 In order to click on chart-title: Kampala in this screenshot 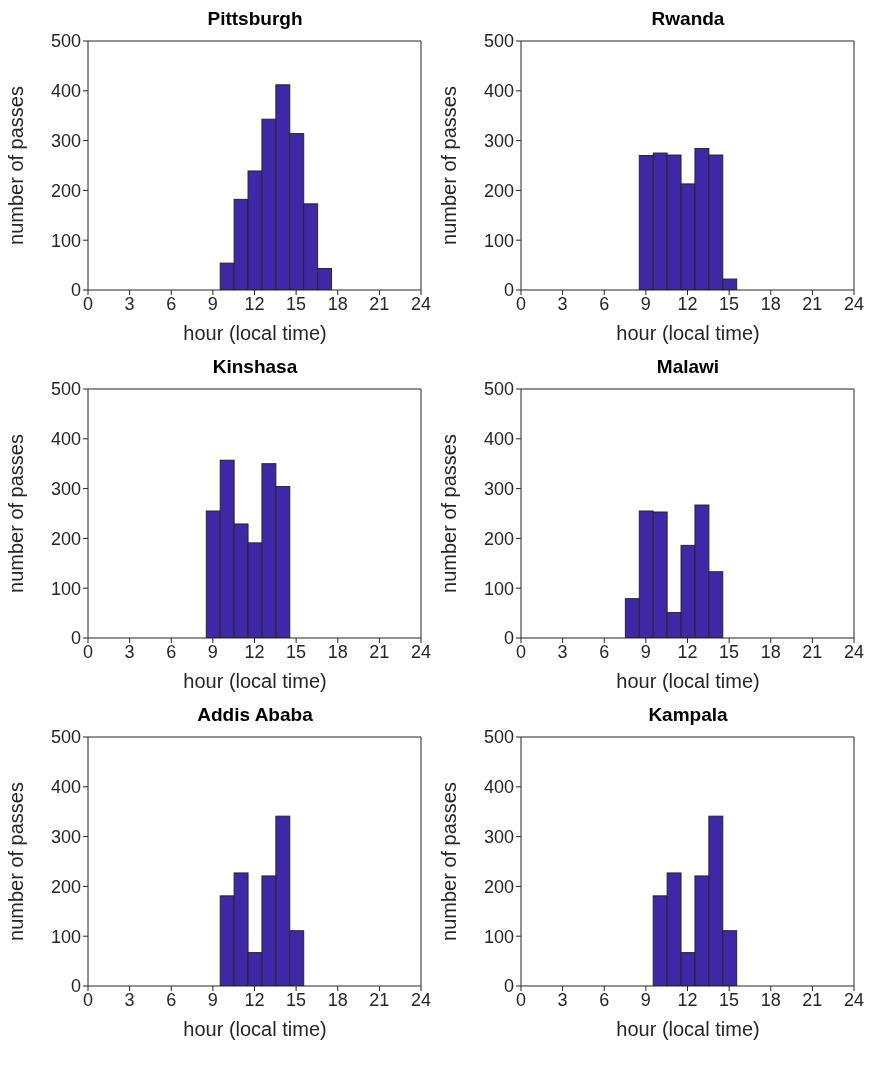, I will do `click(688, 715)`.